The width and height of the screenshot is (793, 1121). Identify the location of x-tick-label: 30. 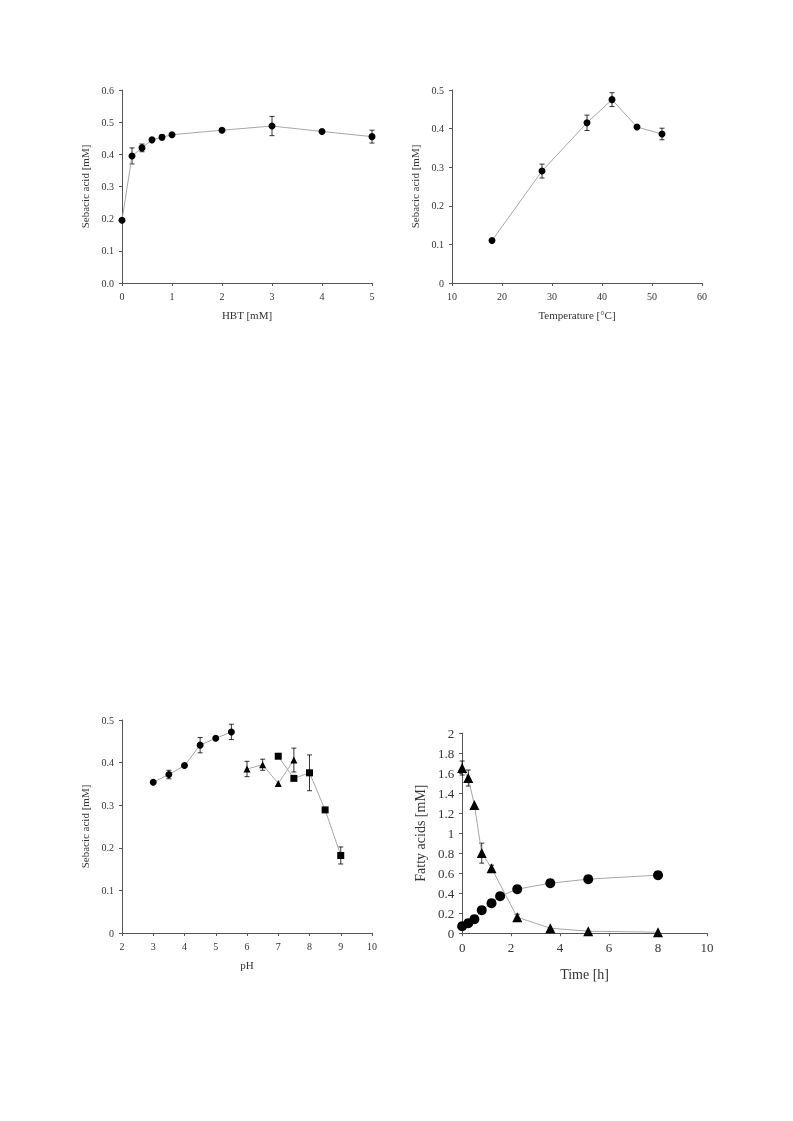
(552, 296).